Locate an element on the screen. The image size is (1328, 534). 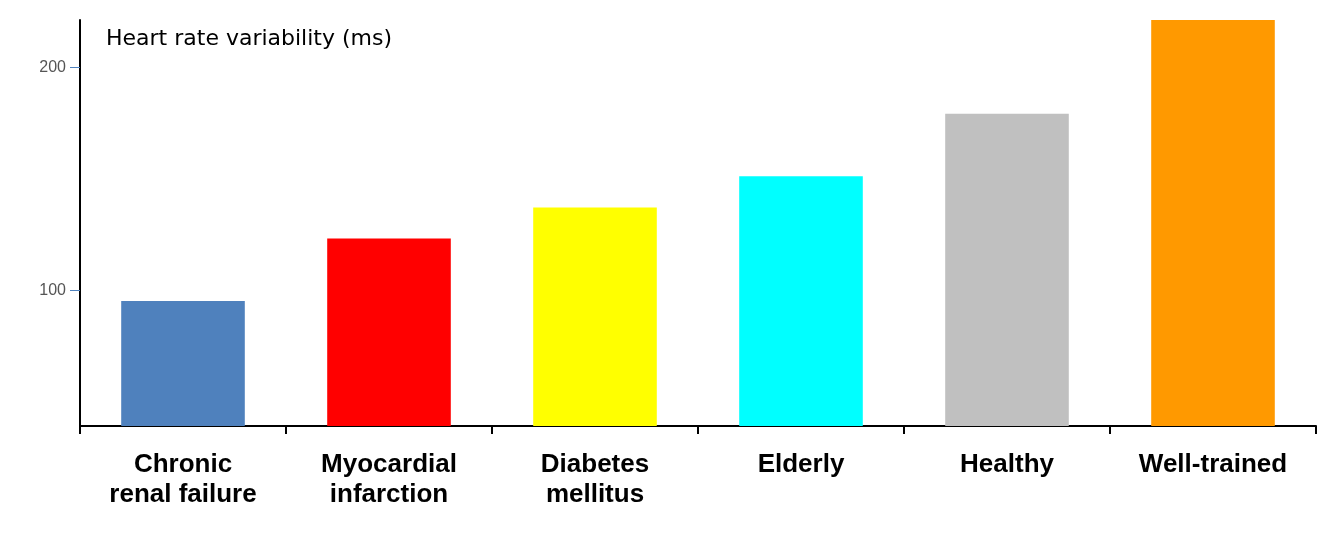
y-tick-label: 100 is located at coordinates (53, 290).